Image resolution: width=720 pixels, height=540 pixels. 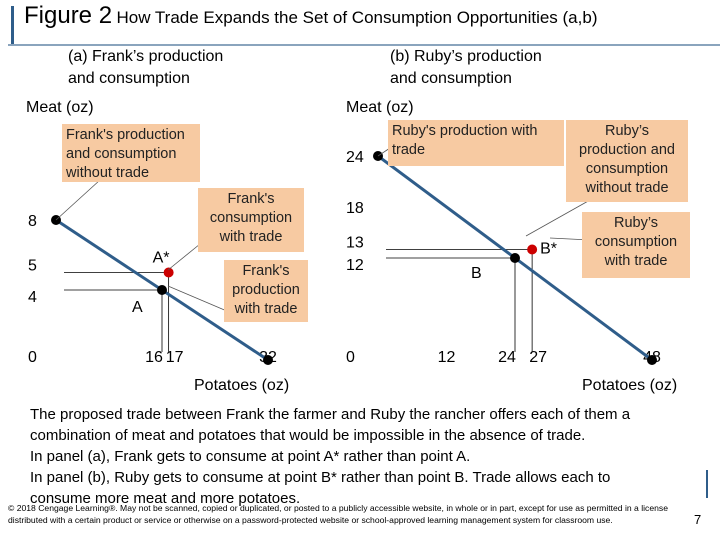 I want to click on point-label: A*, so click(x=161, y=258).